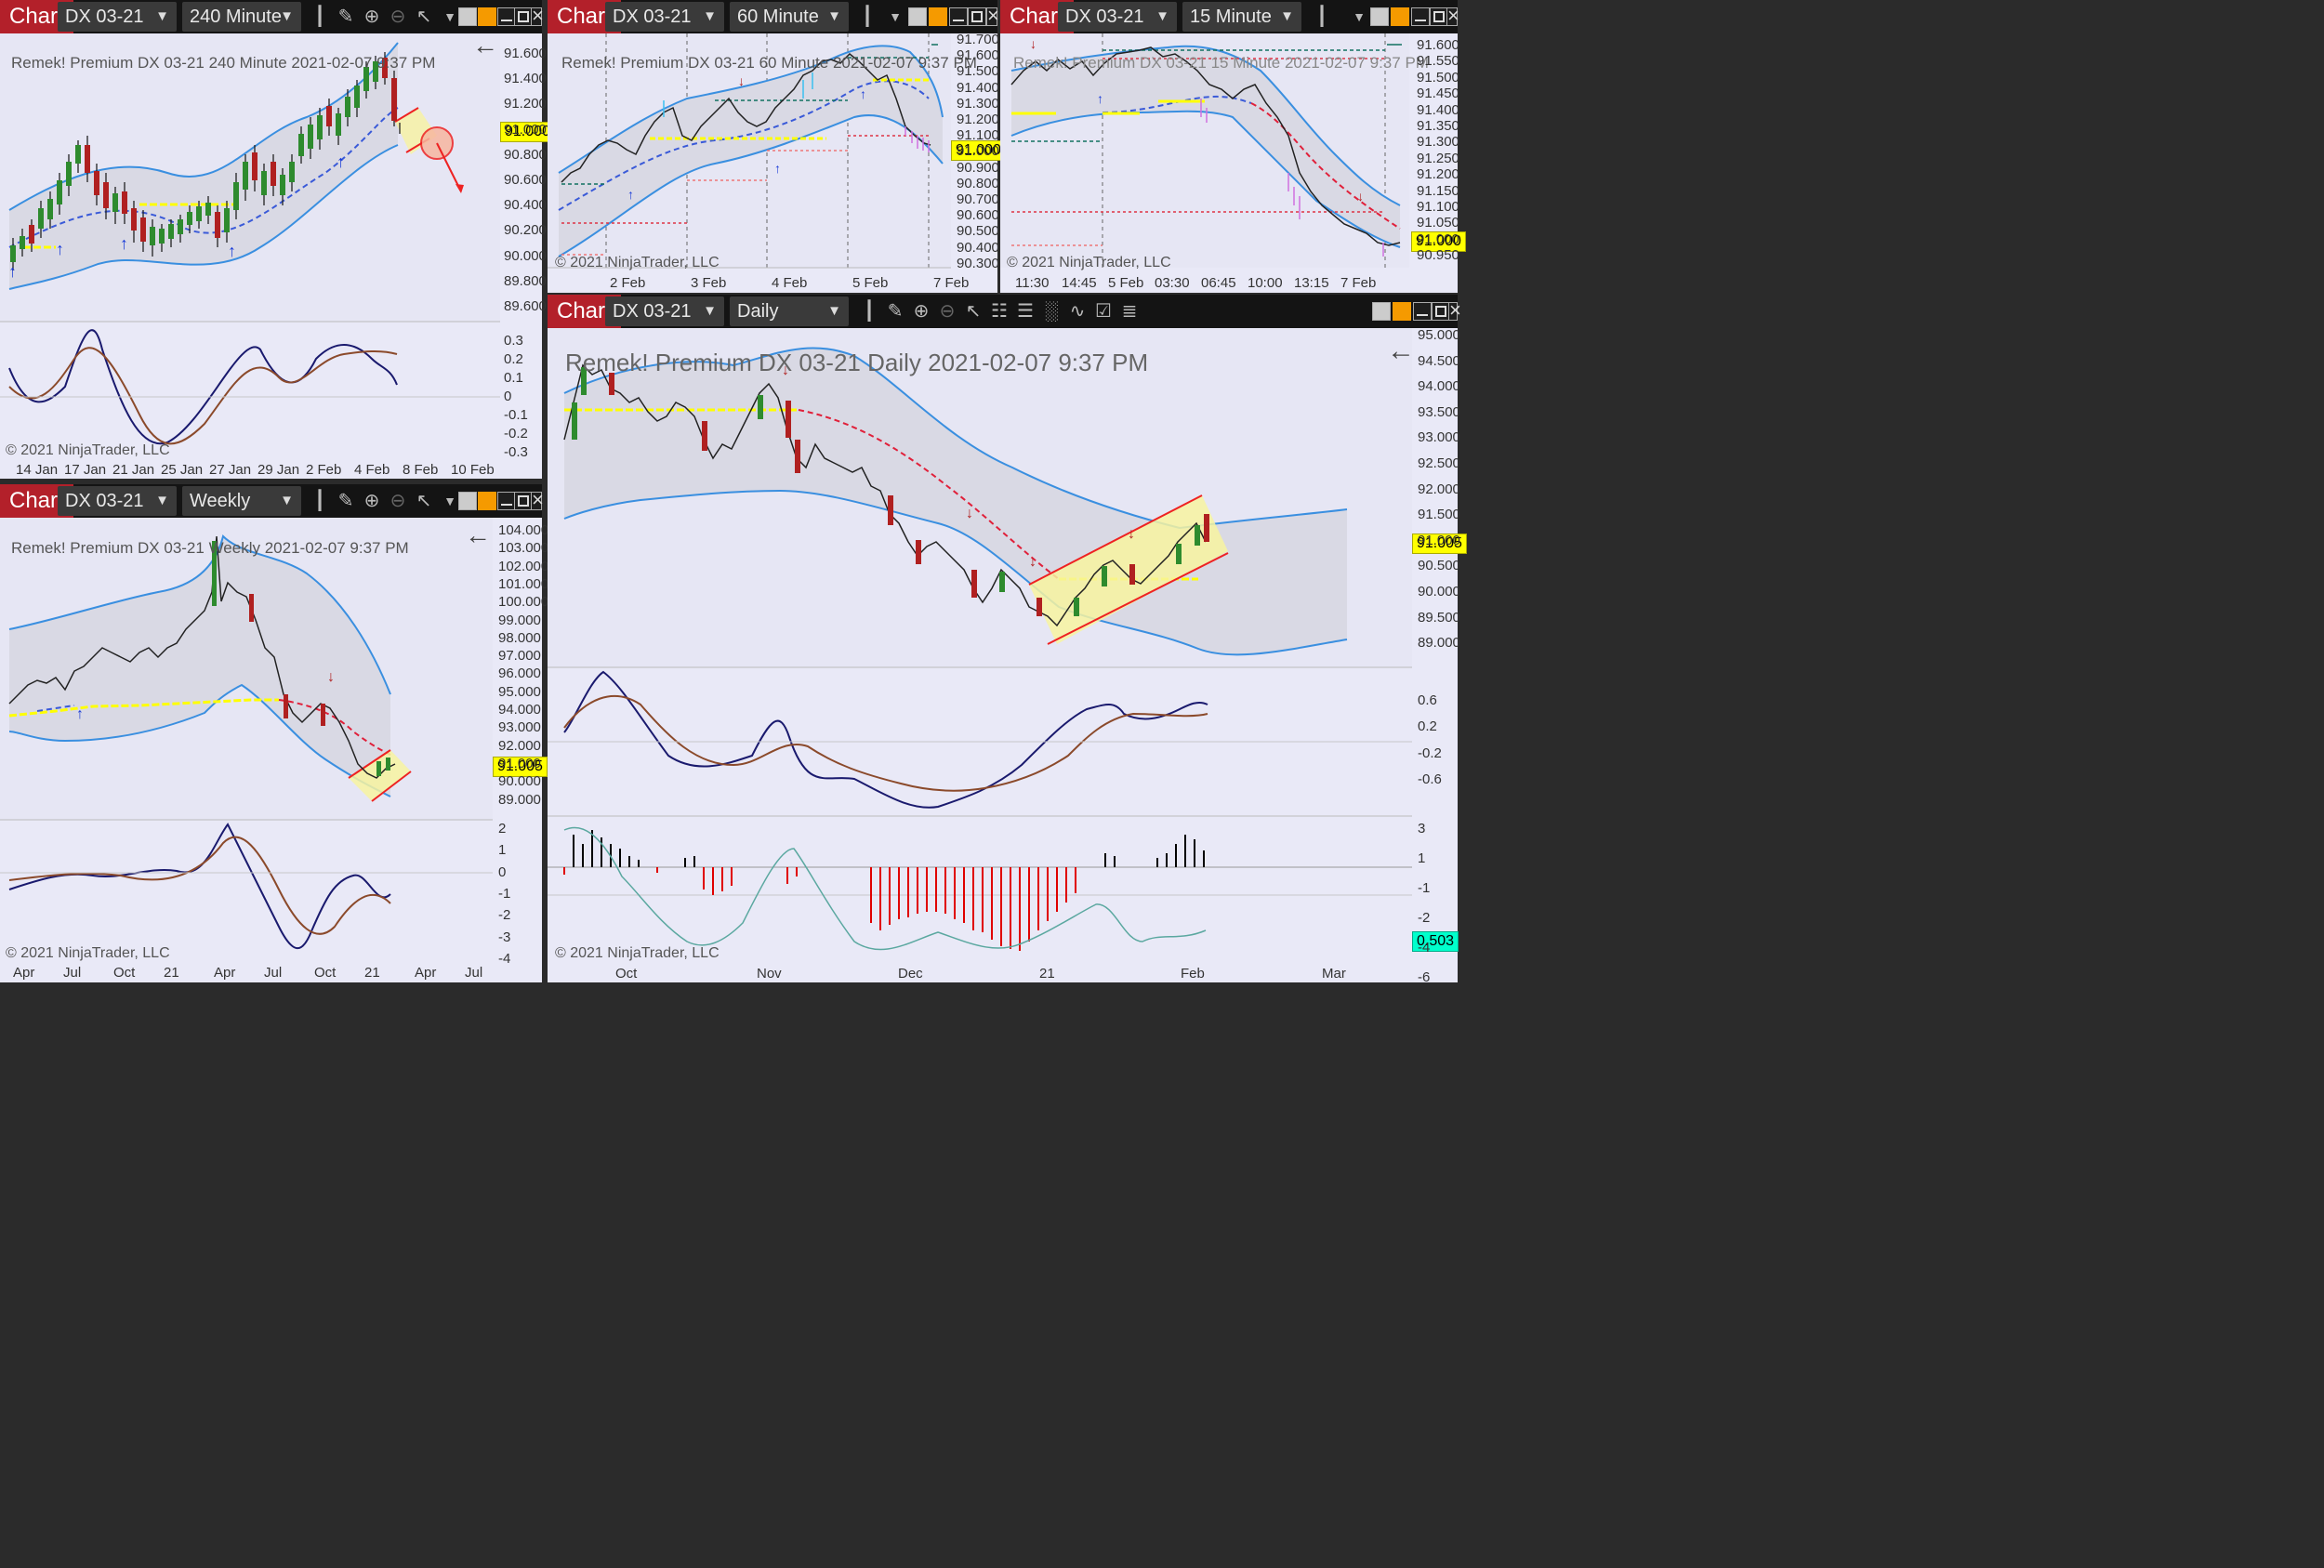 The width and height of the screenshot is (2324, 1568). I want to click on axis-tick-label: 2 Feb, so click(324, 470).